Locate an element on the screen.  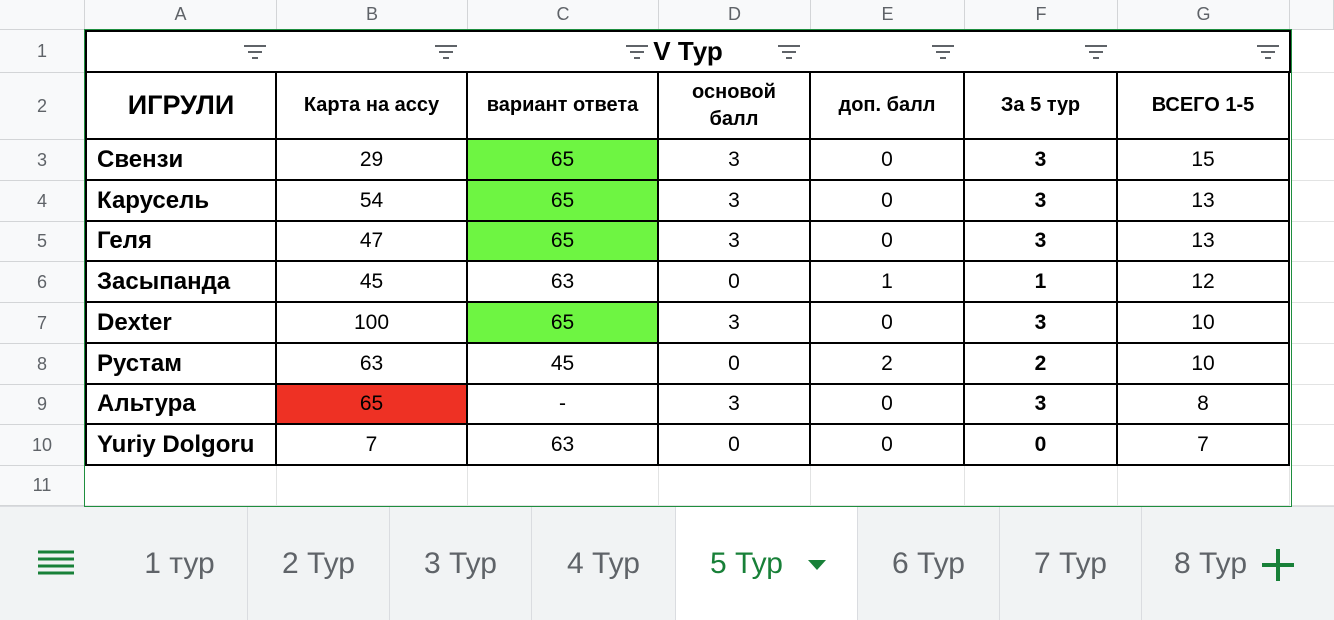
row-header: 2 is located at coordinates (42, 106).